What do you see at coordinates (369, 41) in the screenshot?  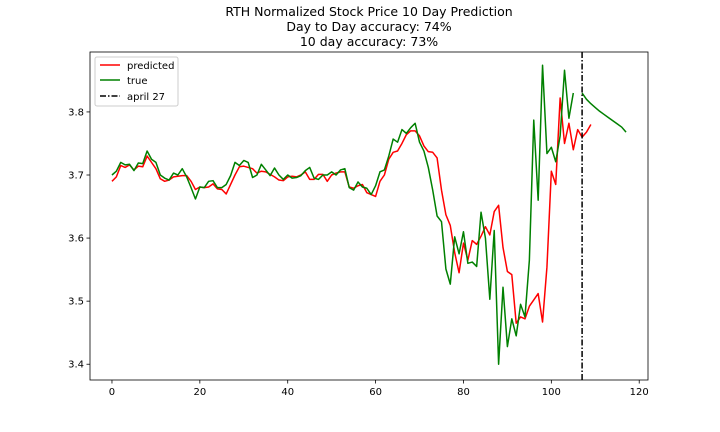 I see `chart-subtitle-line-2: 10 day accuracy: 73%` at bounding box center [369, 41].